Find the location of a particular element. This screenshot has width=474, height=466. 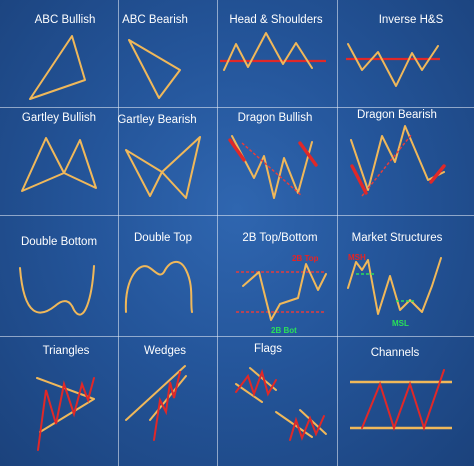

title-double-bottom: Double Bottom is located at coordinates (59, 242).